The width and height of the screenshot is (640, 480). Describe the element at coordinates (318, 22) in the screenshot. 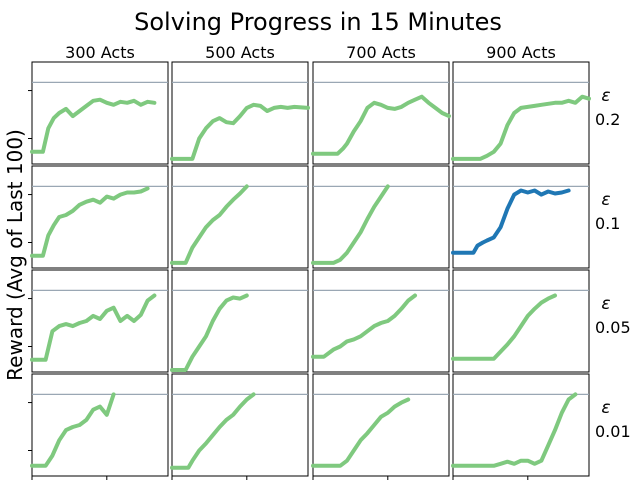

I see `chart-title: Solving Progress in 15 Minutes` at that location.